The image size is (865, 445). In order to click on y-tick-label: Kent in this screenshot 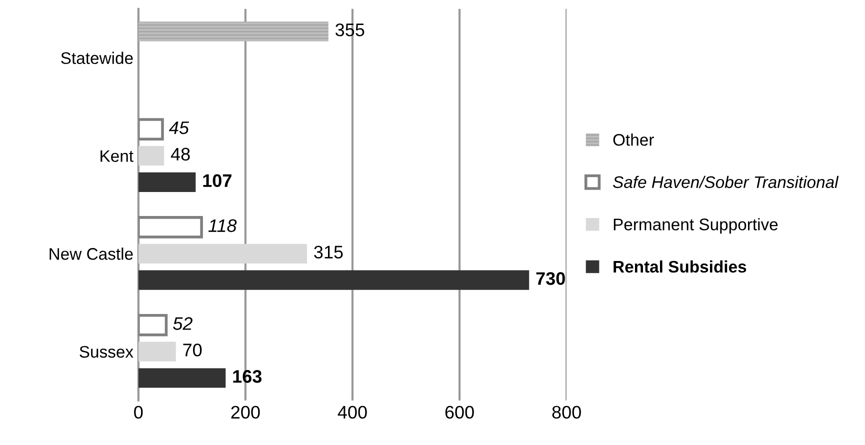, I will do `click(117, 156)`.